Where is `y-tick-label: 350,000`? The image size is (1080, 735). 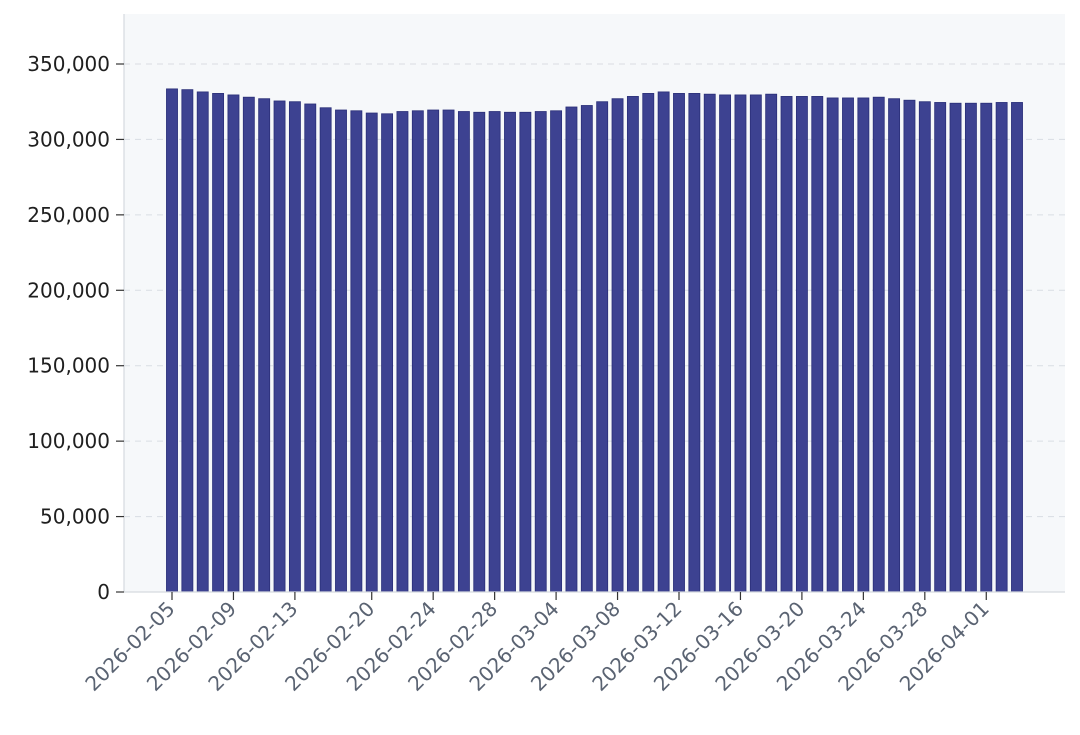 y-tick-label: 350,000 is located at coordinates (68, 64).